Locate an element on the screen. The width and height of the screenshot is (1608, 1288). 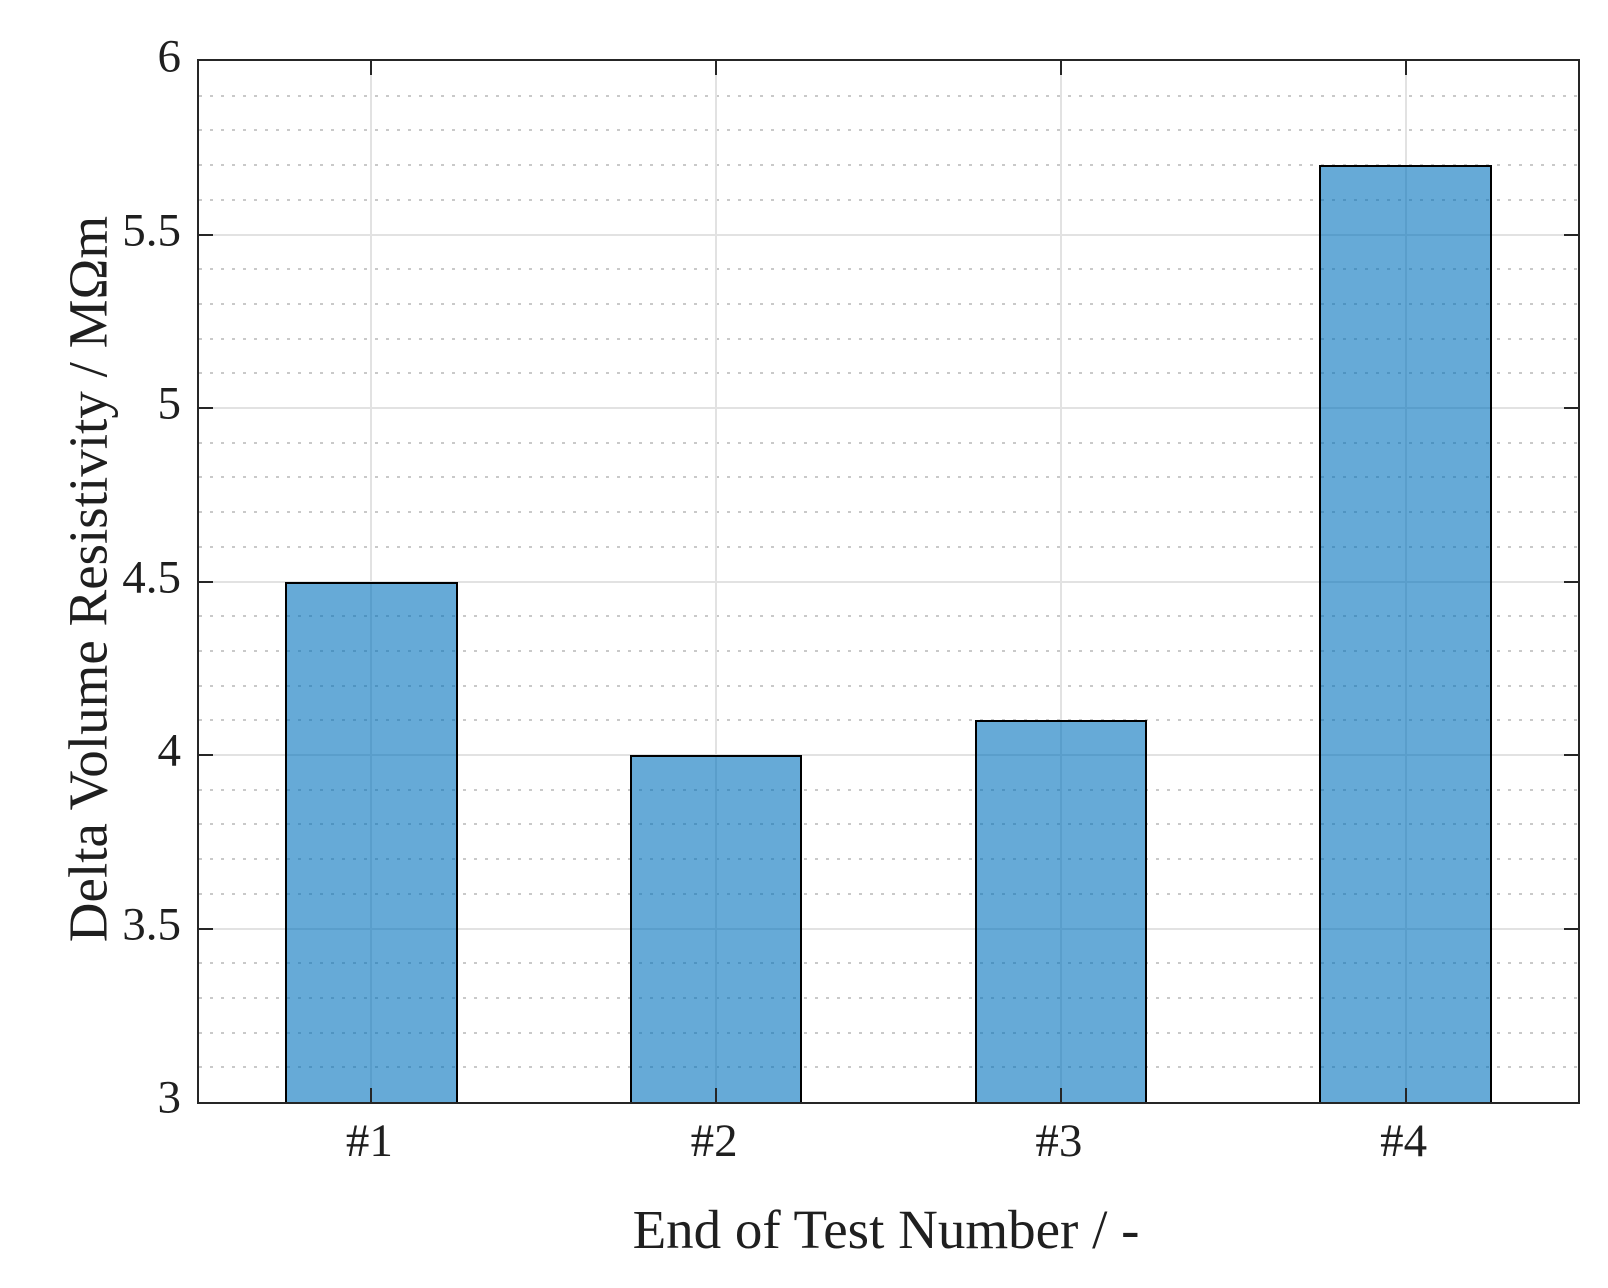
y-tick-label: 5.5 is located at coordinates (151, 230).